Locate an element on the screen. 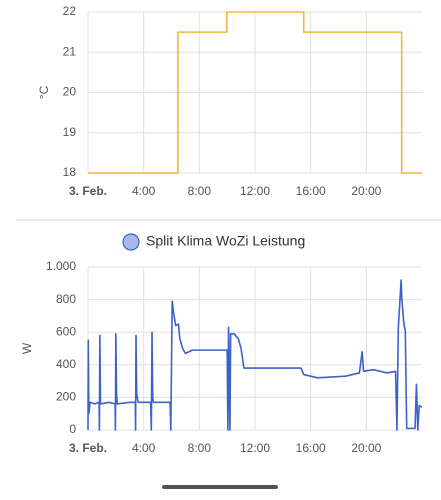 The width and height of the screenshot is (441, 500). y-tick-label: 1.000 is located at coordinates (61, 266).